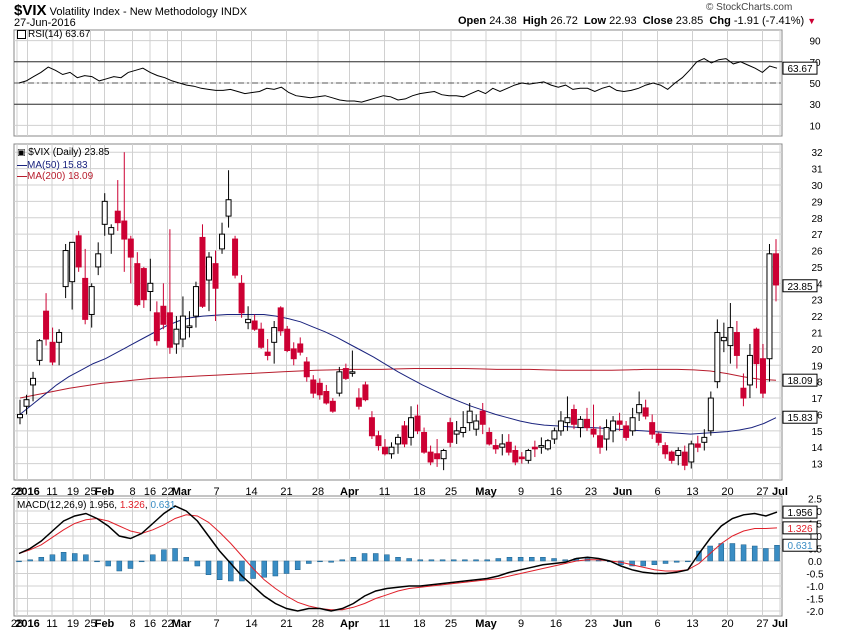 The height and width of the screenshot is (633, 850). What do you see at coordinates (815, 126) in the screenshot?
I see `rsi-tick-label: 10` at bounding box center [815, 126].